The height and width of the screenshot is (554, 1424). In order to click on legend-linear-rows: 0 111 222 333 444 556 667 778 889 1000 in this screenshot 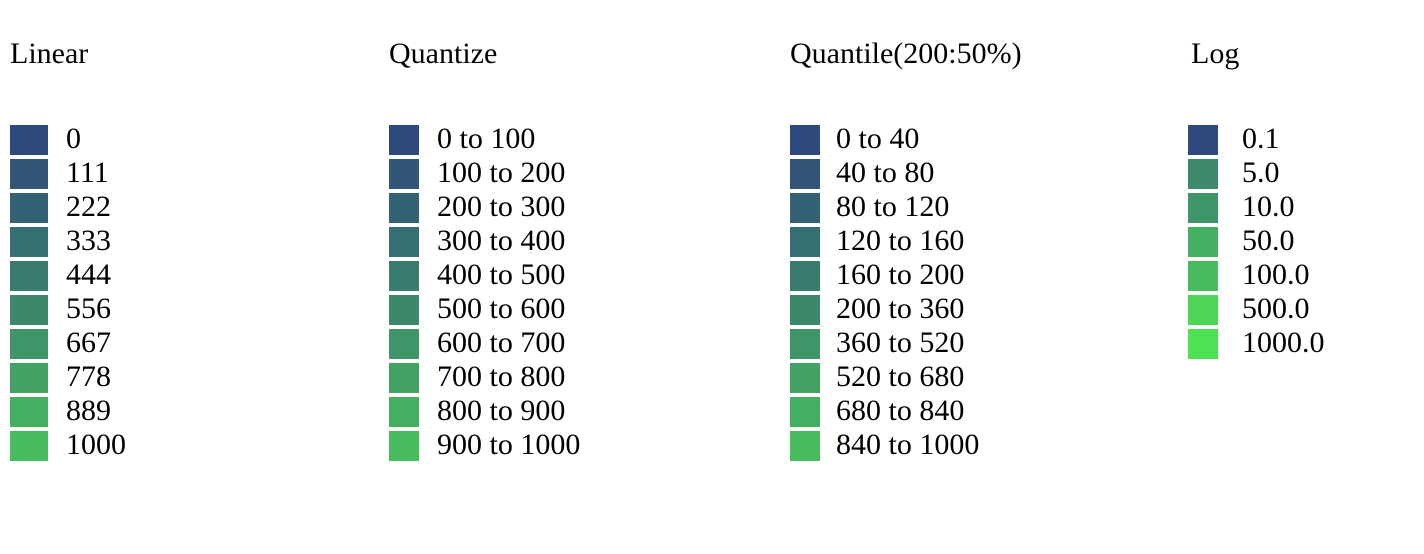, I will do `click(68, 293)`.